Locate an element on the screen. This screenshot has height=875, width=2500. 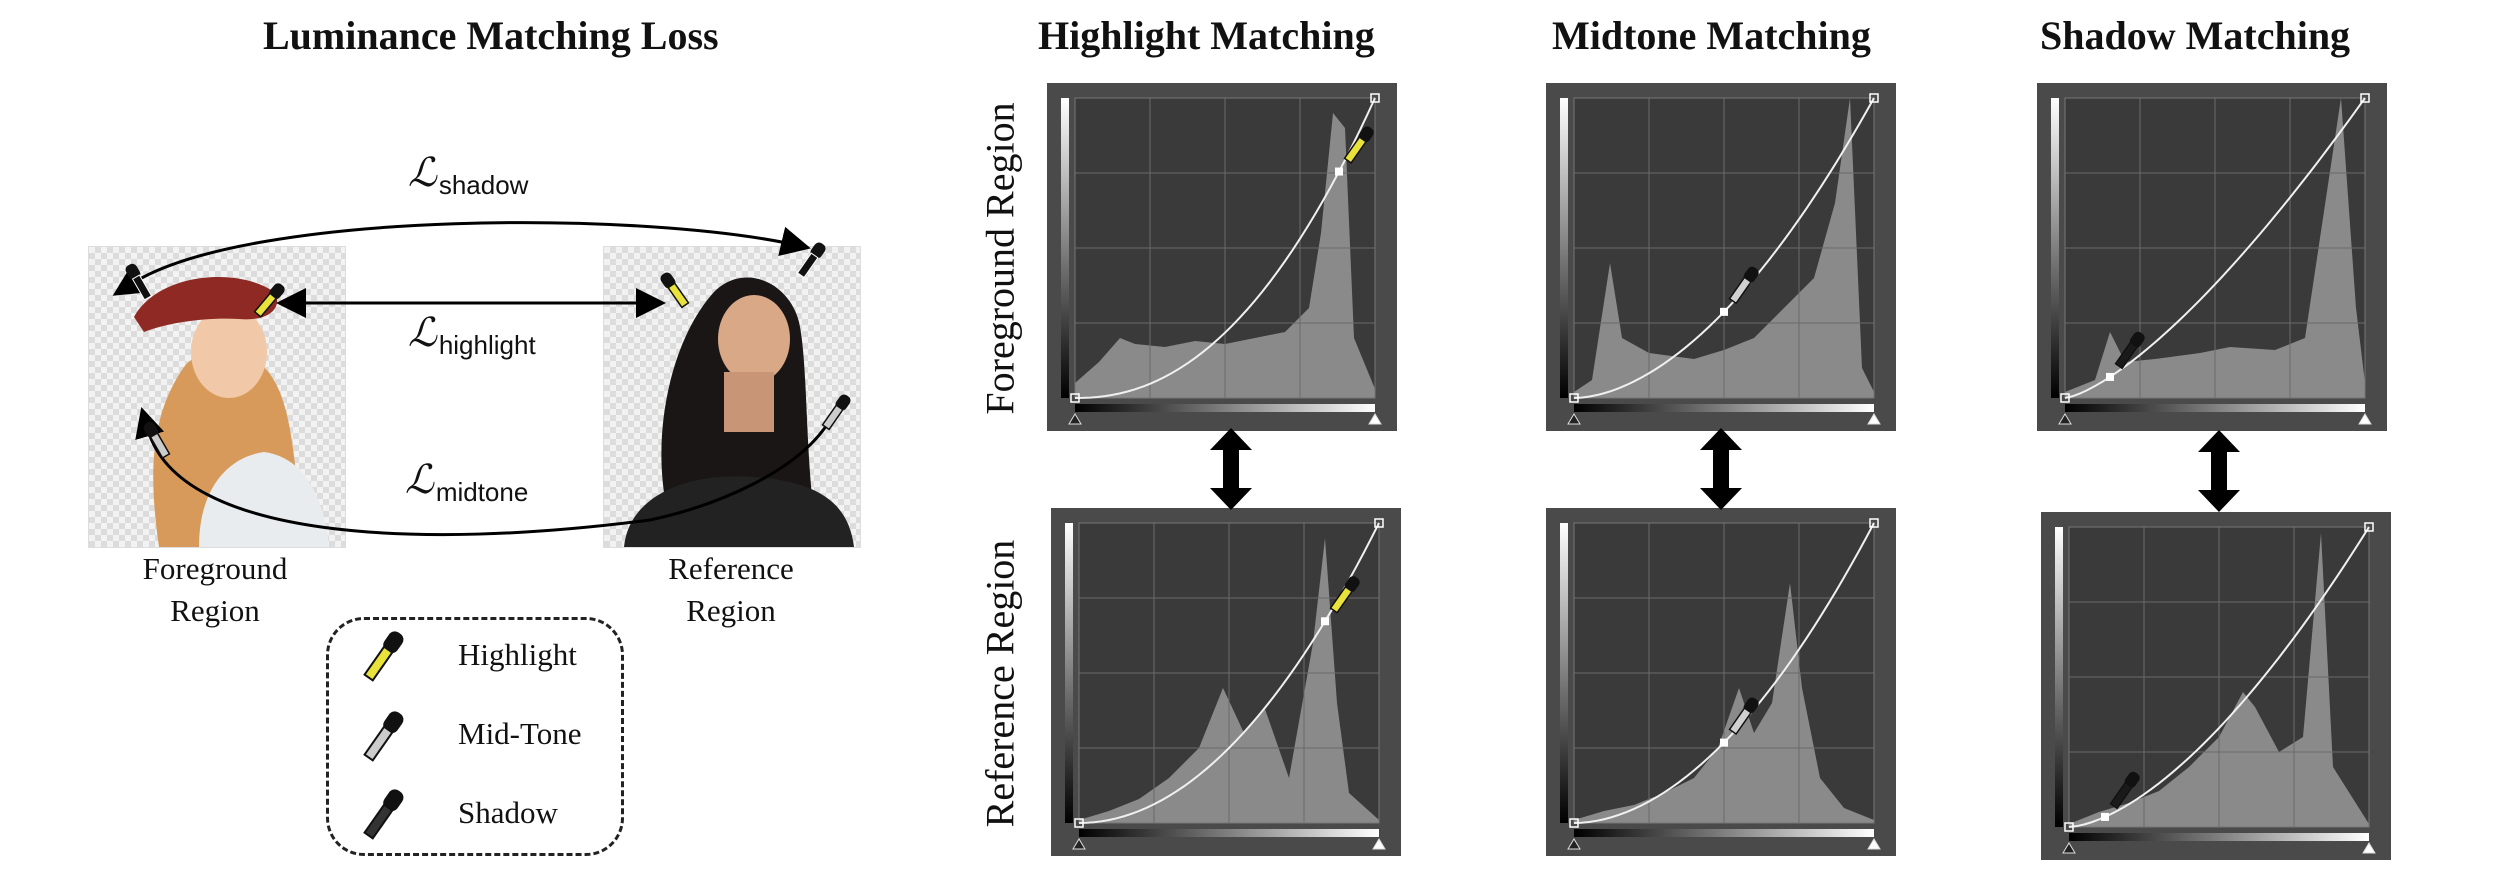
legend-midtone-icon is located at coordinates (383, 736).